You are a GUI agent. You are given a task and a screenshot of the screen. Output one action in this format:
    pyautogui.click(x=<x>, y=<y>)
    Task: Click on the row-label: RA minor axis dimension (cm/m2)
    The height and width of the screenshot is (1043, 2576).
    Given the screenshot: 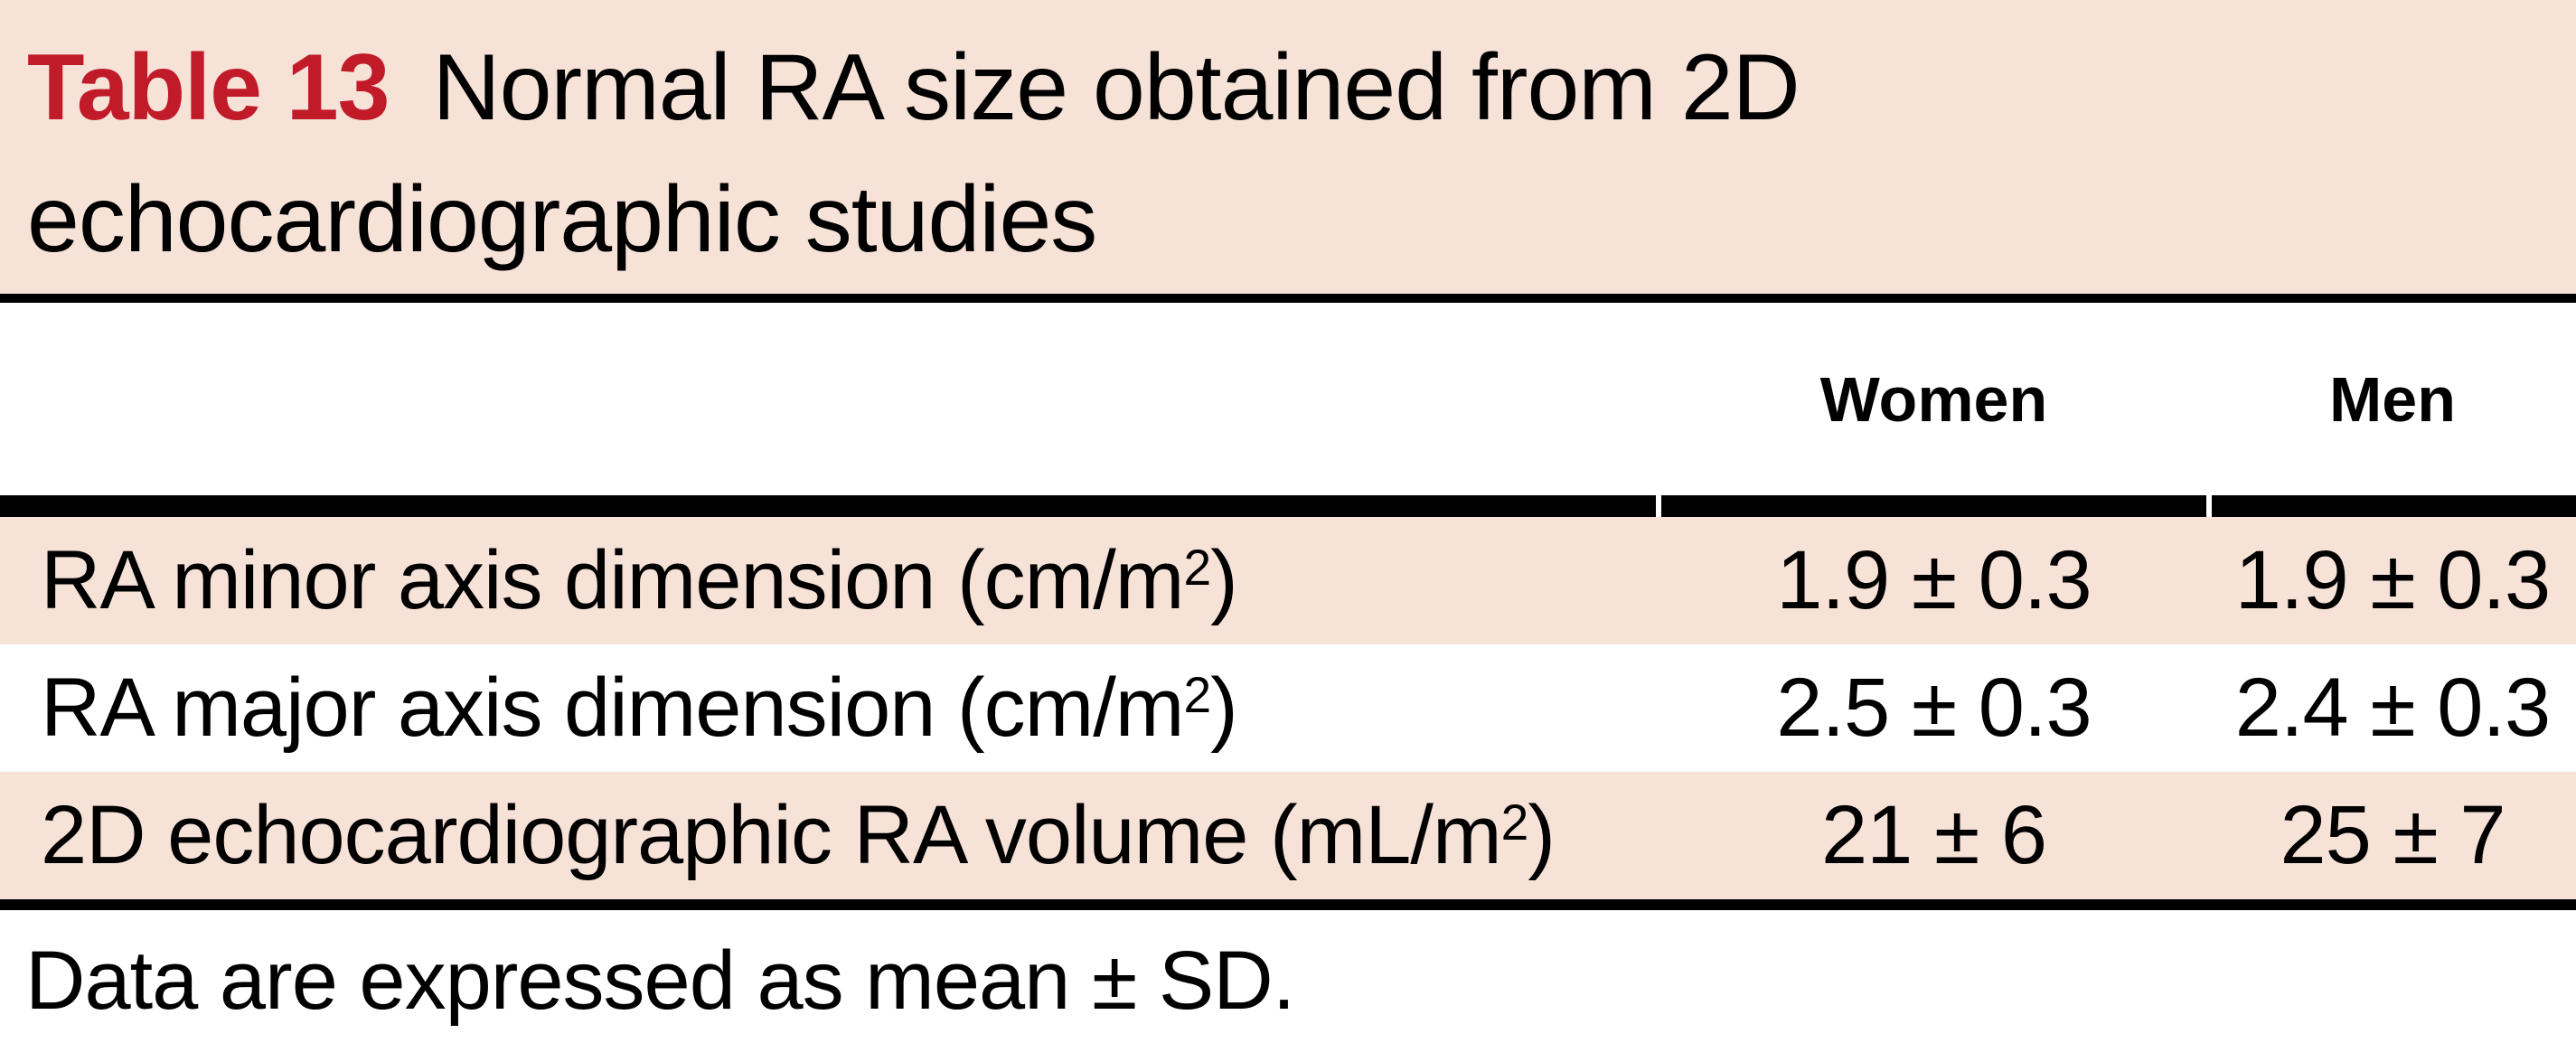 What is the action you would take?
    pyautogui.click(x=830, y=581)
    